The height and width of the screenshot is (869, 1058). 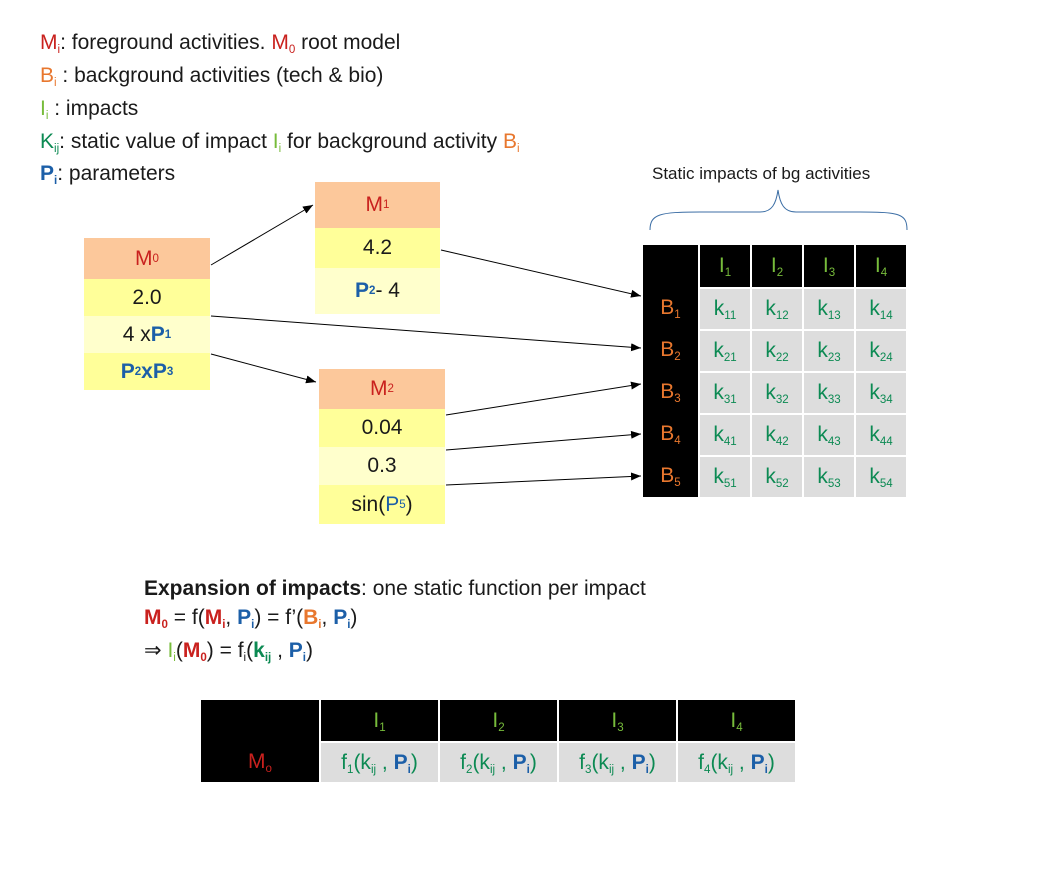 I want to click on cell-k21: k21, so click(x=724, y=350).